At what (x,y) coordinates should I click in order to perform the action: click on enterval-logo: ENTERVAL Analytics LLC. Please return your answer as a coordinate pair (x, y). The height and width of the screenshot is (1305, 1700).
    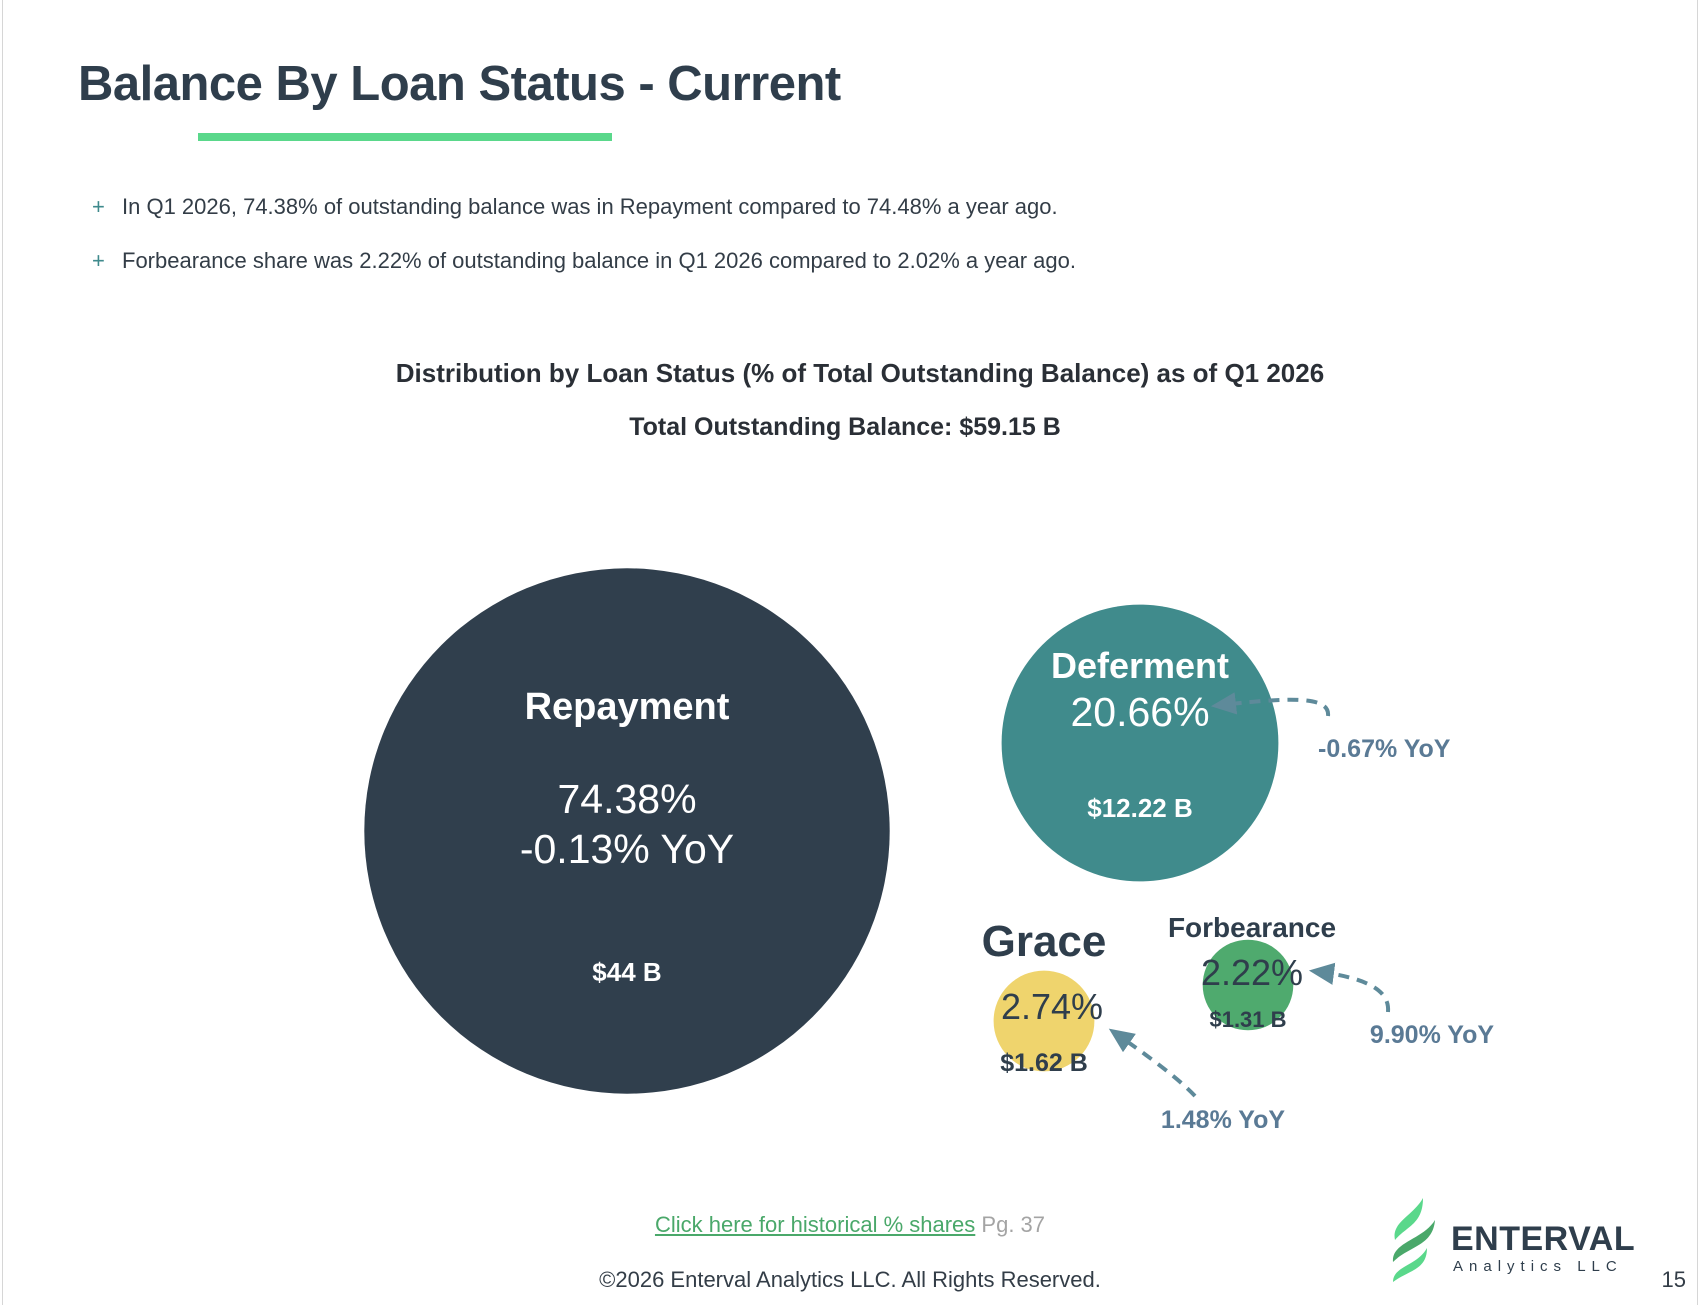
    Looking at the image, I should click on (1509, 1241).